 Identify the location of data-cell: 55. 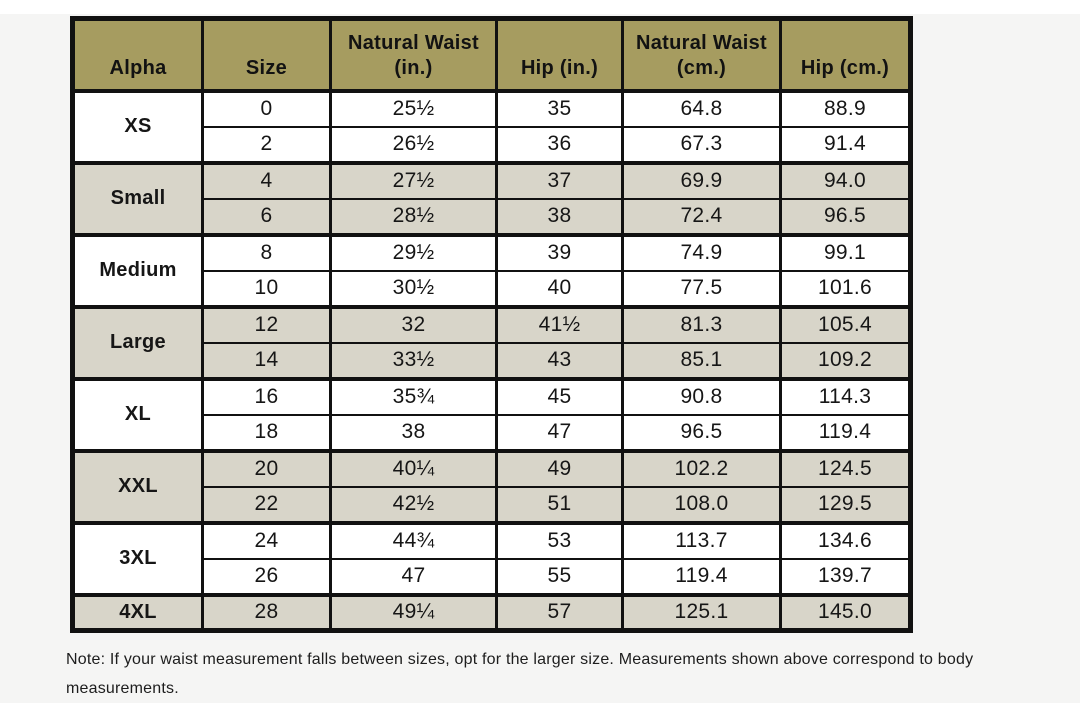
(559, 576).